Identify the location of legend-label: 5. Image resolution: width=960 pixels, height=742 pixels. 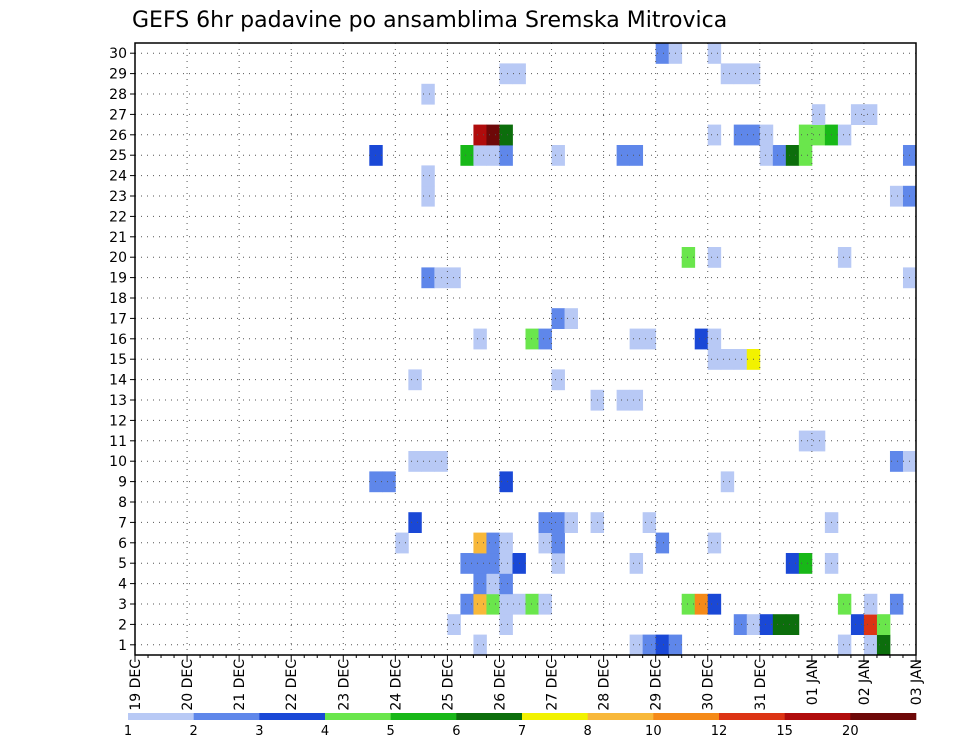
(391, 731).